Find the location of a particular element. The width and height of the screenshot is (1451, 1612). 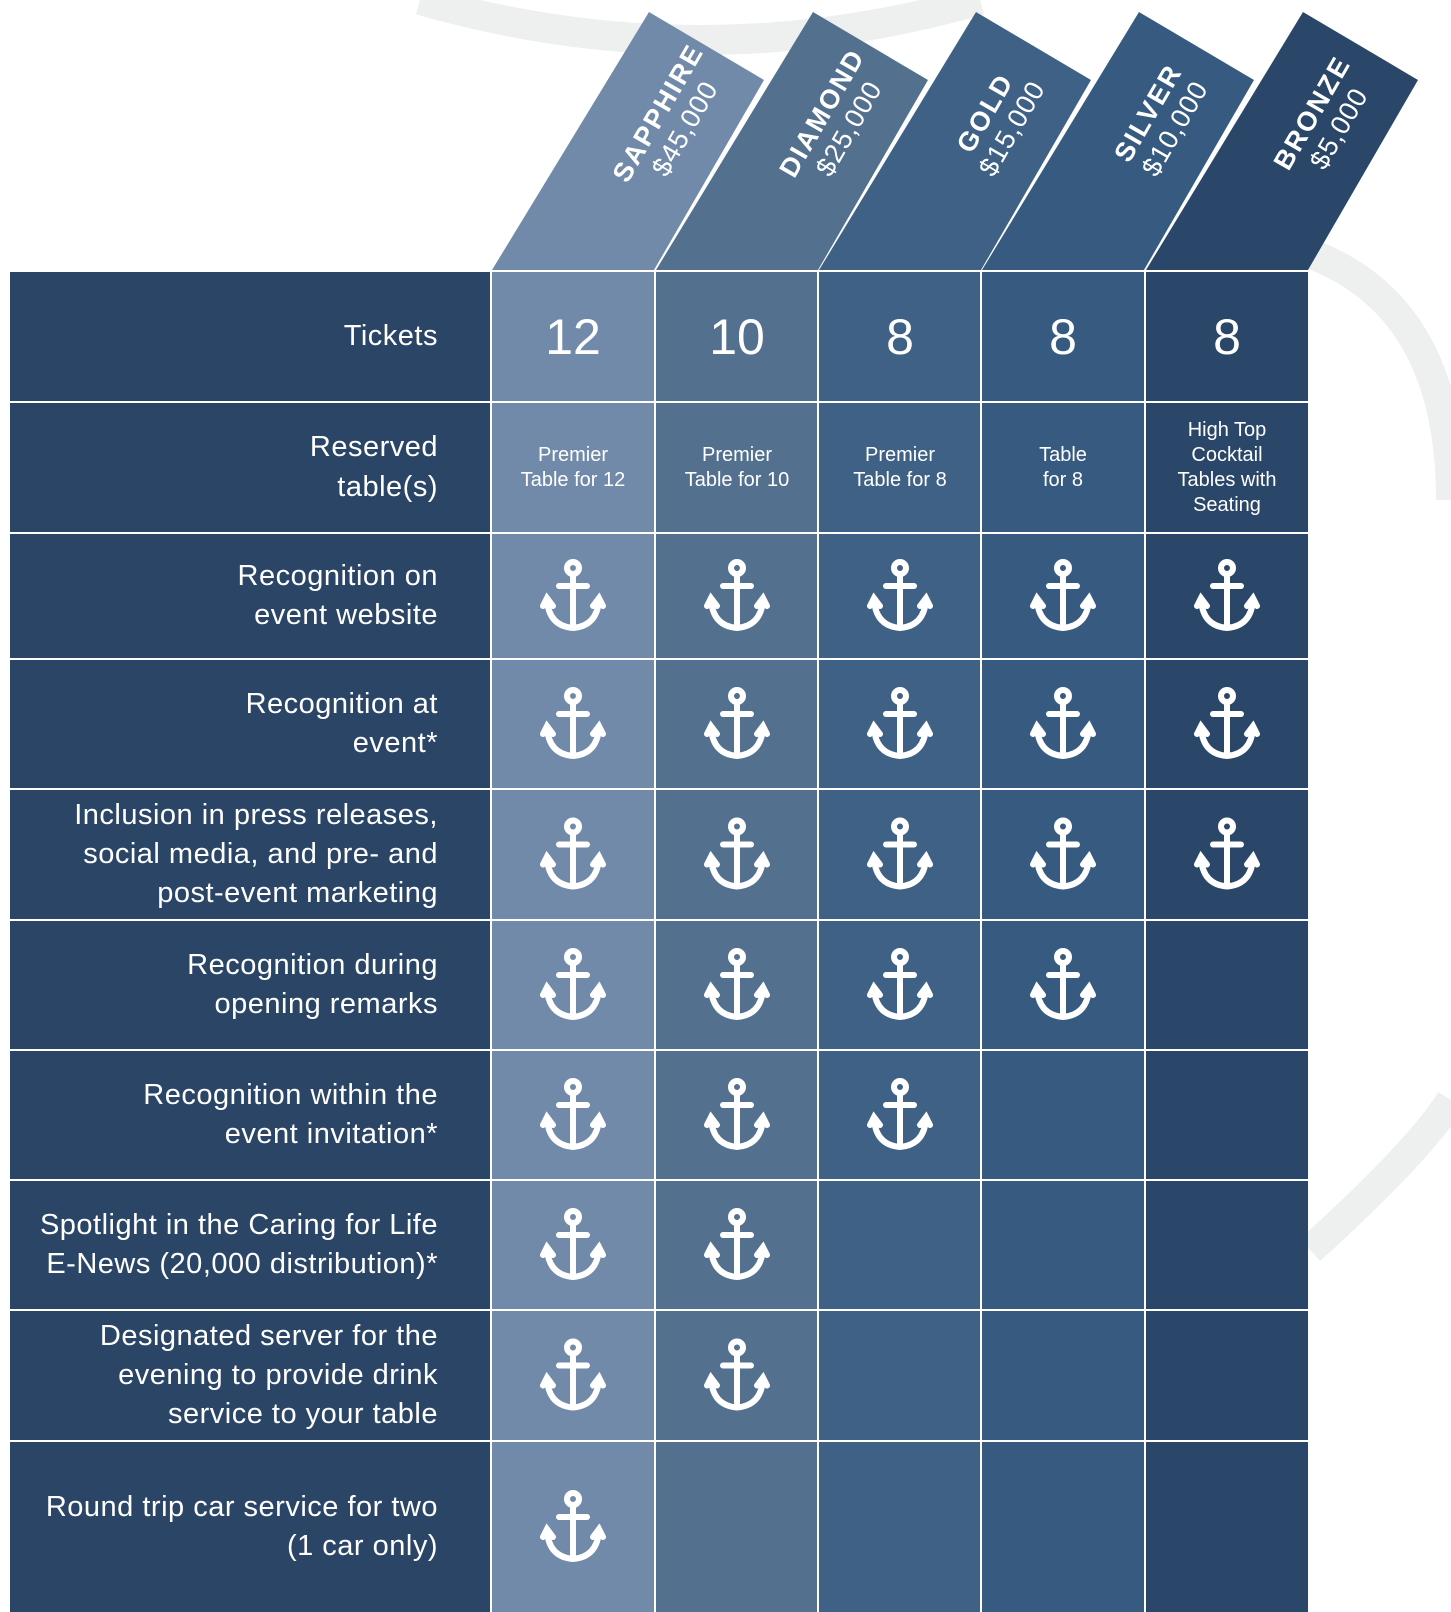

cell-text: Premier Table for 12 is located at coordinates (573, 467).